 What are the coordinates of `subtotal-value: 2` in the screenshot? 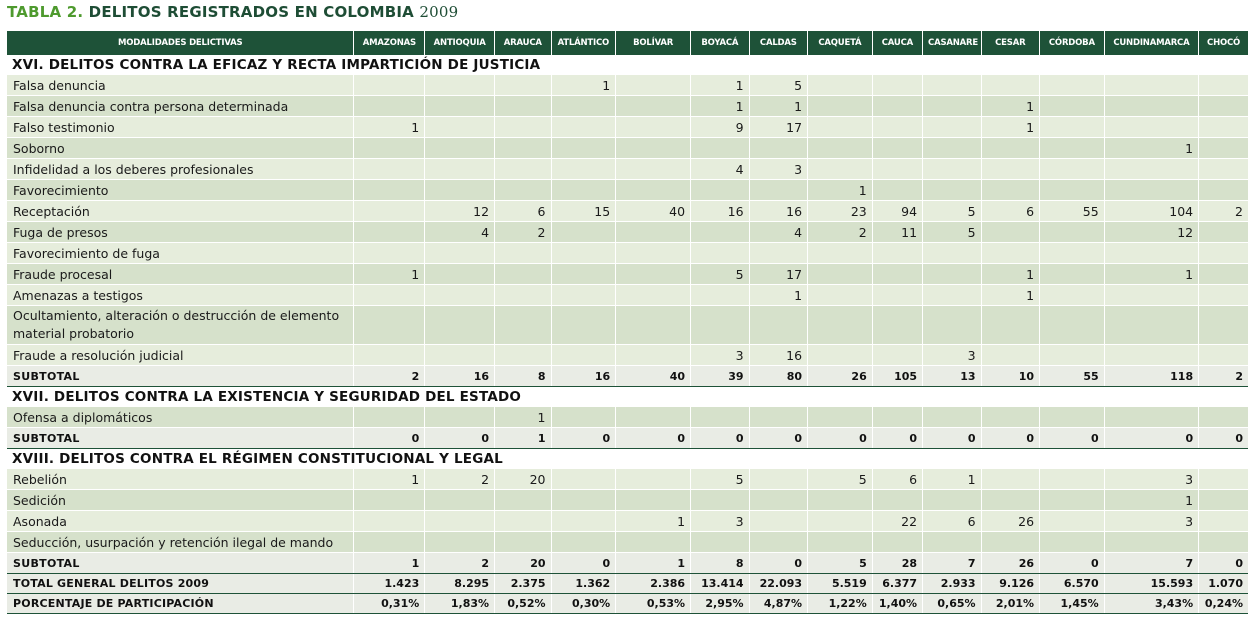 It's located at (1223, 376).